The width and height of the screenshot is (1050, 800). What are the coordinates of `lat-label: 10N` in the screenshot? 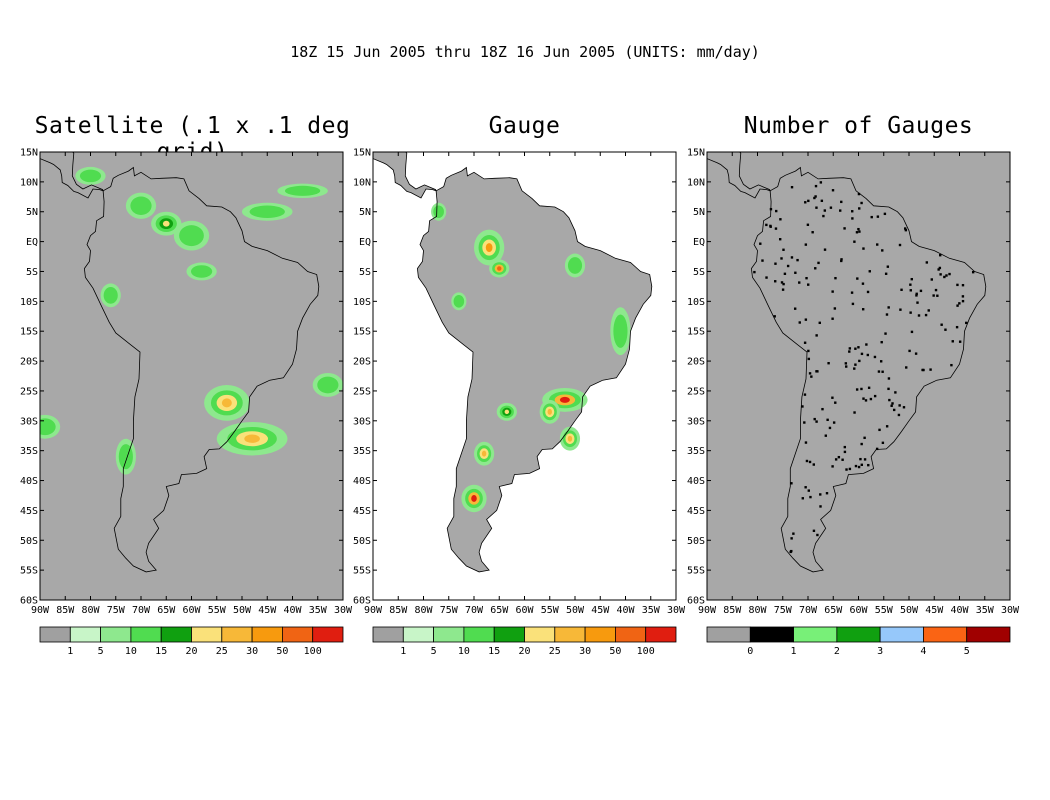 It's located at (29, 182).